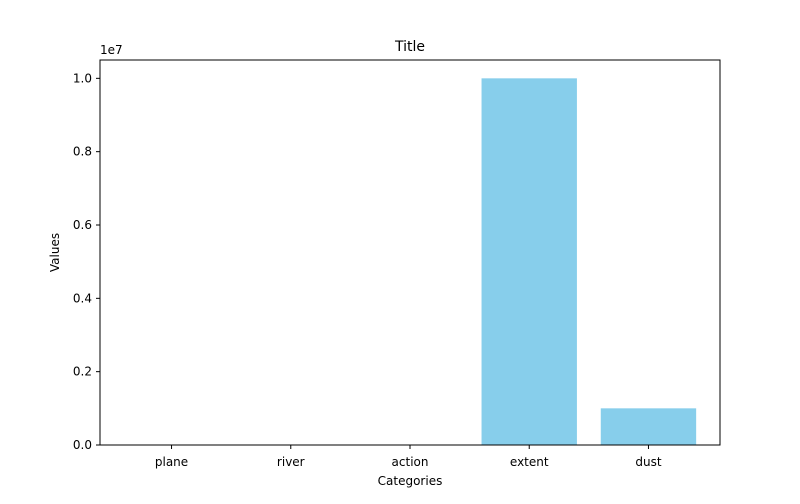  Describe the element at coordinates (82, 372) in the screenshot. I see `y-tick-label: 0.2` at that location.